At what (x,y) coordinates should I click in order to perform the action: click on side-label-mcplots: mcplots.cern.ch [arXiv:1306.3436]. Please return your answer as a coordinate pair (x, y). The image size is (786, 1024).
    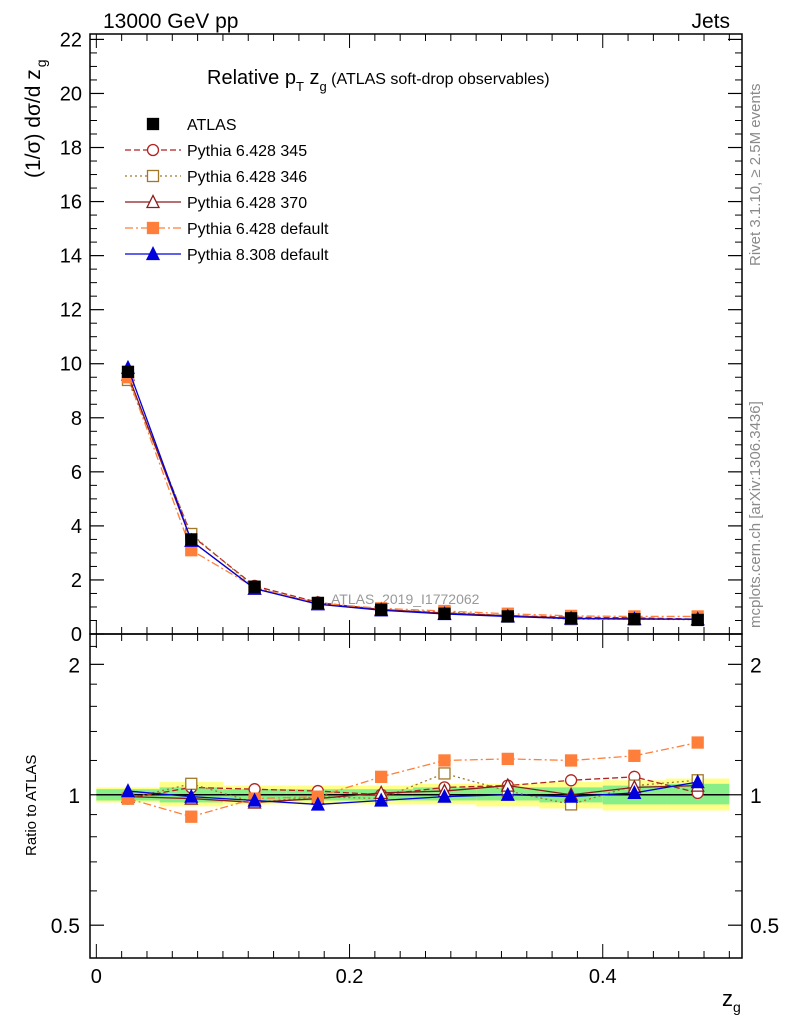
    Looking at the image, I should click on (755, 514).